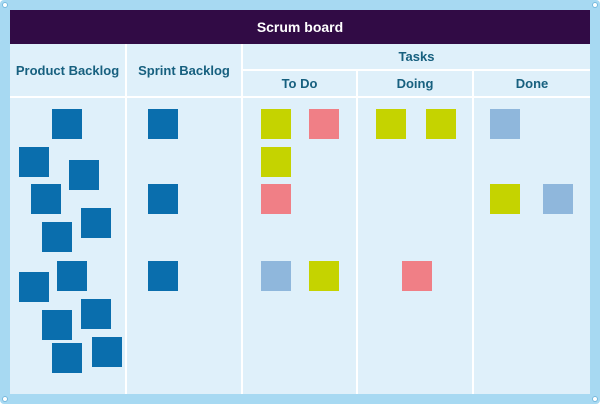 This screenshot has height=404, width=600. What do you see at coordinates (416, 56) in the screenshot?
I see `header-tasks: Tasks` at bounding box center [416, 56].